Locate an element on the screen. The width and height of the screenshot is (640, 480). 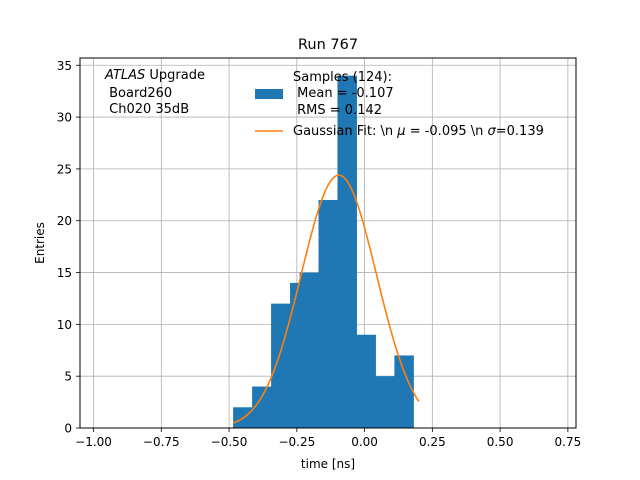
legend-fit-part-1: Gaussian Fit: \n is located at coordinates (345, 131).